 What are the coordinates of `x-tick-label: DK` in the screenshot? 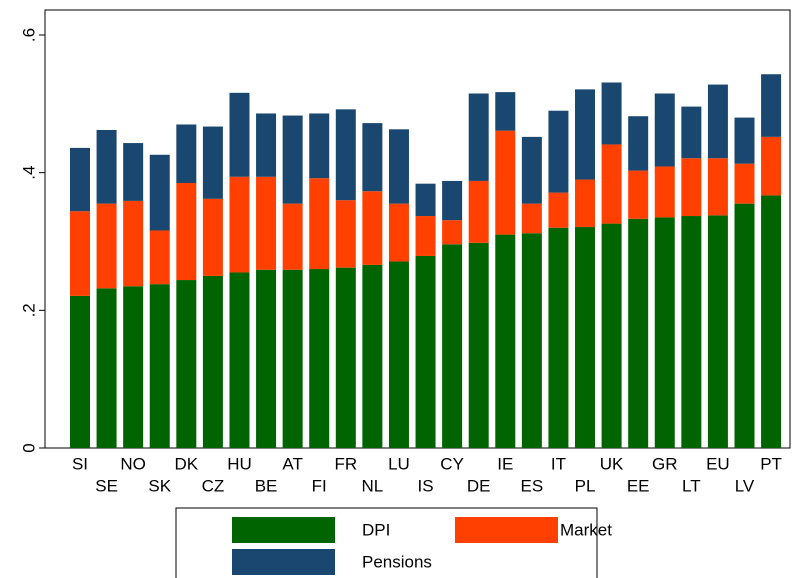 It's located at (187, 463).